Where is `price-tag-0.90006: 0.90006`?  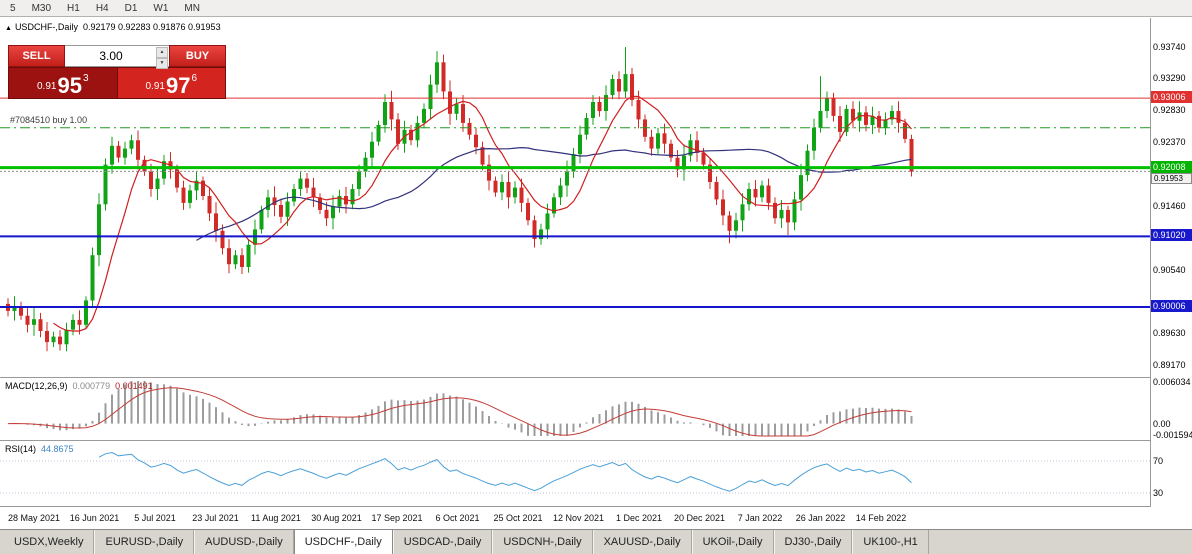 price-tag-0.90006: 0.90006 is located at coordinates (1171, 305).